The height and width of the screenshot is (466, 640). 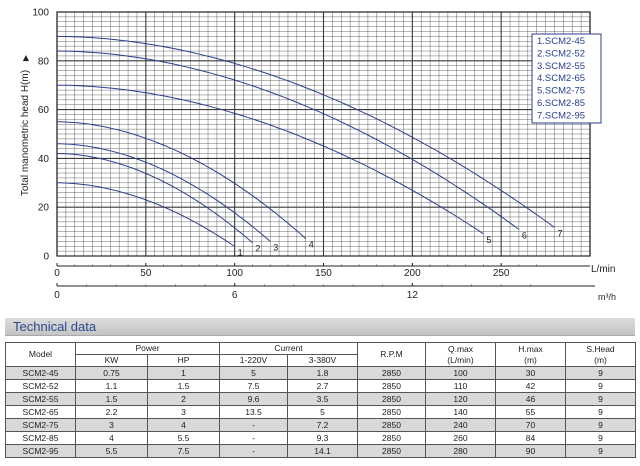 What do you see at coordinates (111, 438) in the screenshot?
I see `cell-kw: 4` at bounding box center [111, 438].